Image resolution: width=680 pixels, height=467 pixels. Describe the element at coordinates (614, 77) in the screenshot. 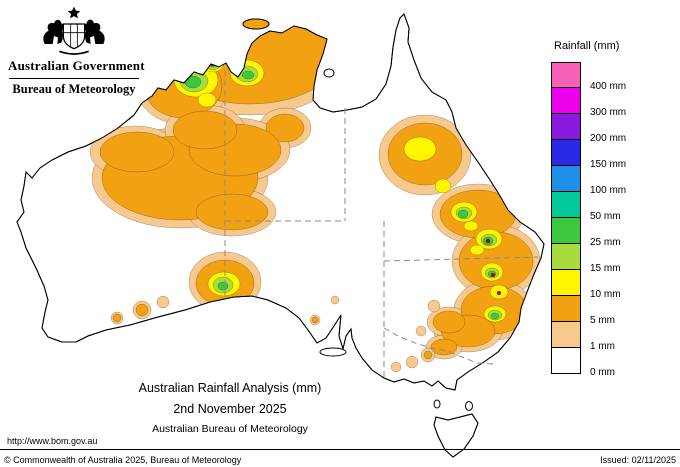

I see `legend-row: 400 mm` at that location.